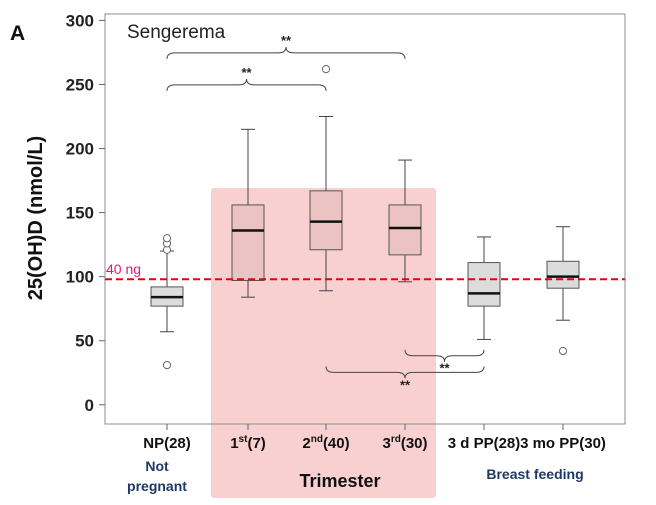  I want to click on y-tick-label: 250, so click(80, 84).